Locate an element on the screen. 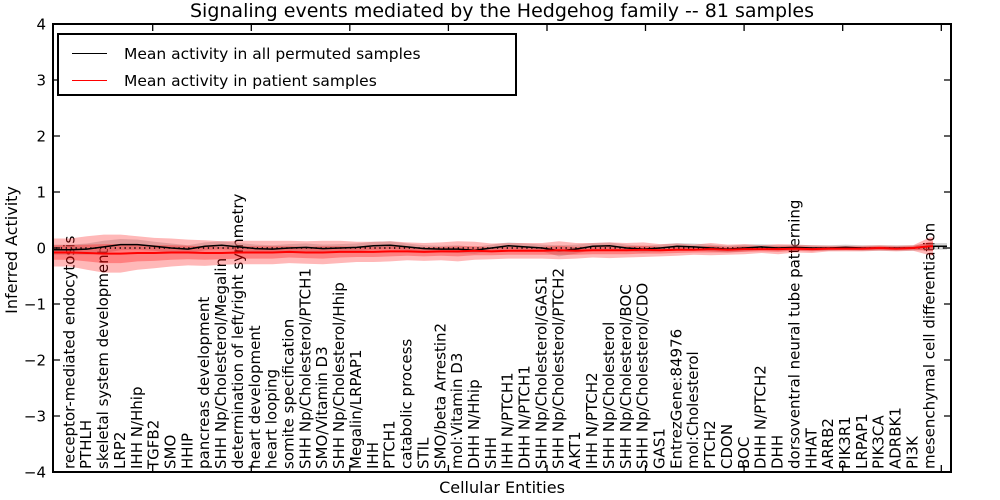 Image resolution: width=1000 pixels, height=500 pixels. x-tick-label: IHH N/PTCH1 is located at coordinates (508, 420).